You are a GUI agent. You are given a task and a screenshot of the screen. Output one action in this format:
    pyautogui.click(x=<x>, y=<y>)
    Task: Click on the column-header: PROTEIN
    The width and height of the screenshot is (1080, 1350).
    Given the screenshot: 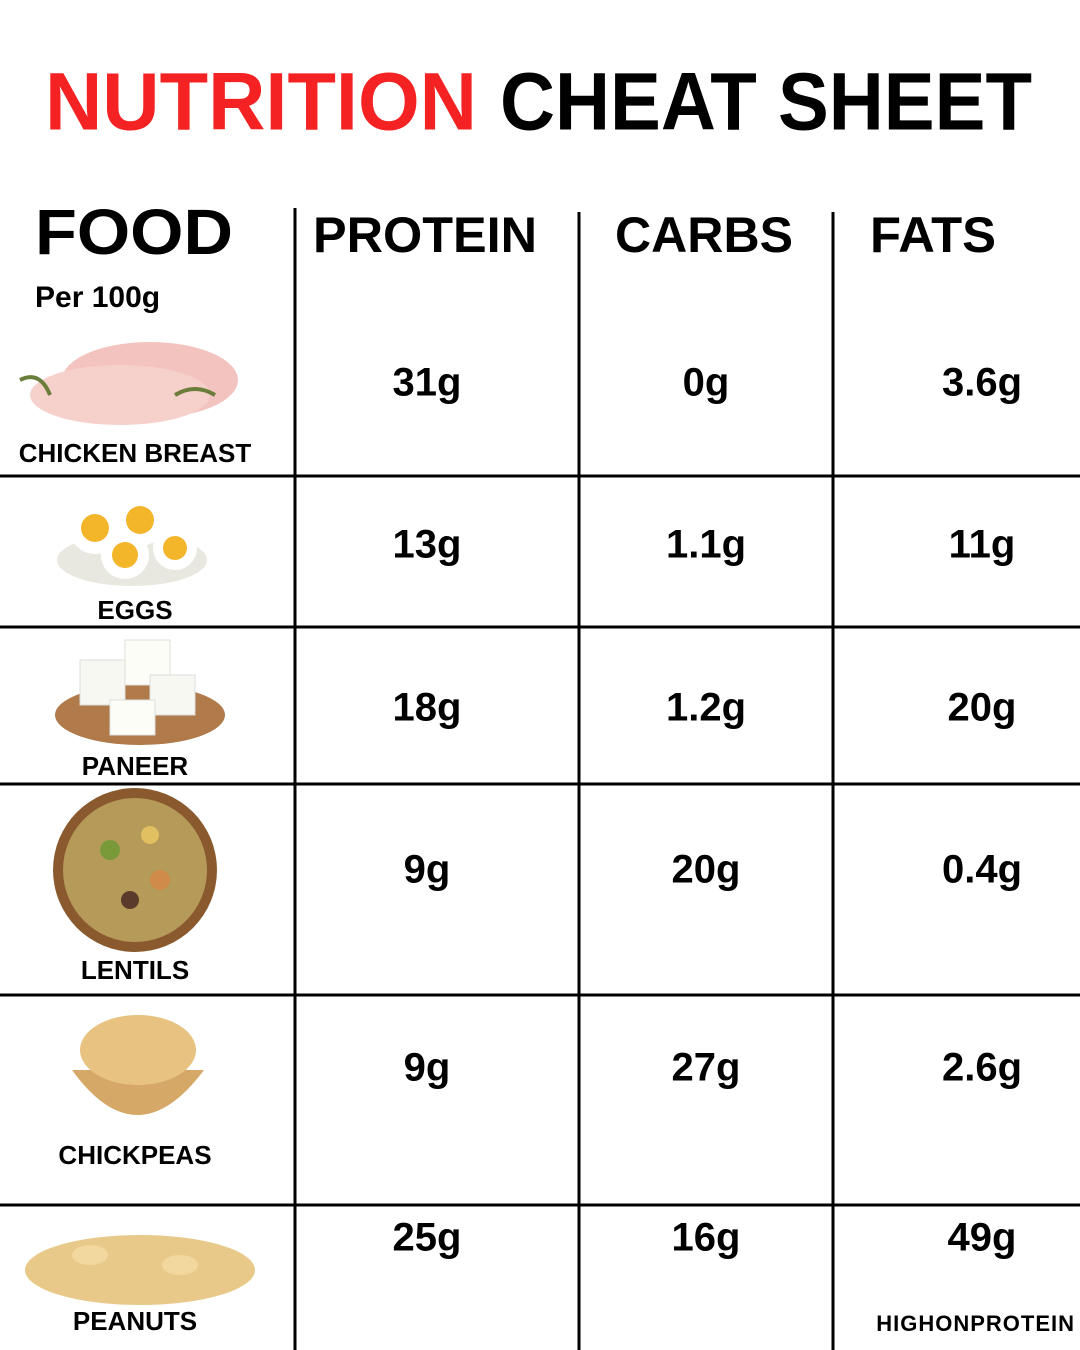 What is the action you would take?
    pyautogui.click(x=425, y=235)
    